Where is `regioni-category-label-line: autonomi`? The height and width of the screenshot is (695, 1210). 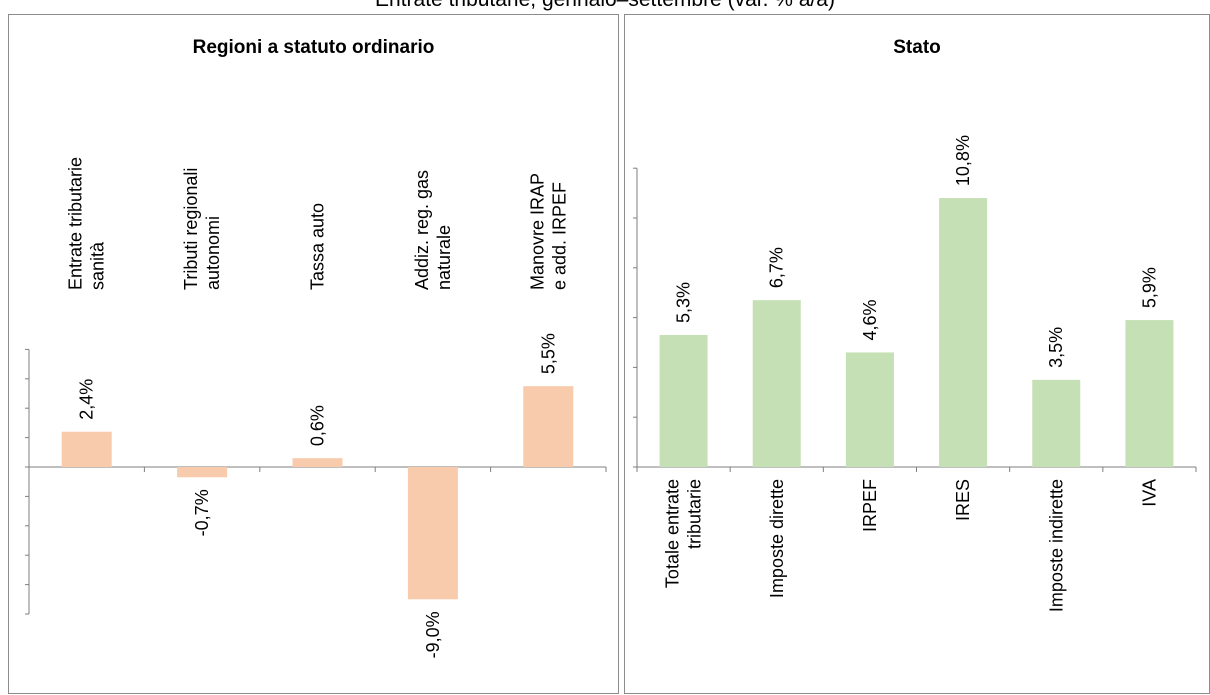 regioni-category-label-line: autonomi is located at coordinates (213, 253).